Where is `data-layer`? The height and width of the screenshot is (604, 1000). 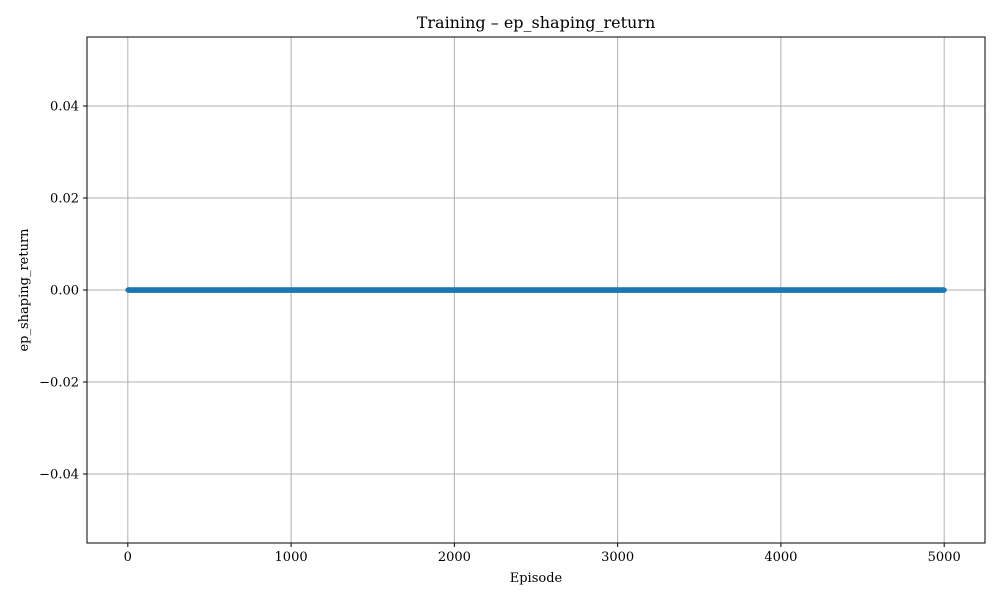
data-layer is located at coordinates (535, 289).